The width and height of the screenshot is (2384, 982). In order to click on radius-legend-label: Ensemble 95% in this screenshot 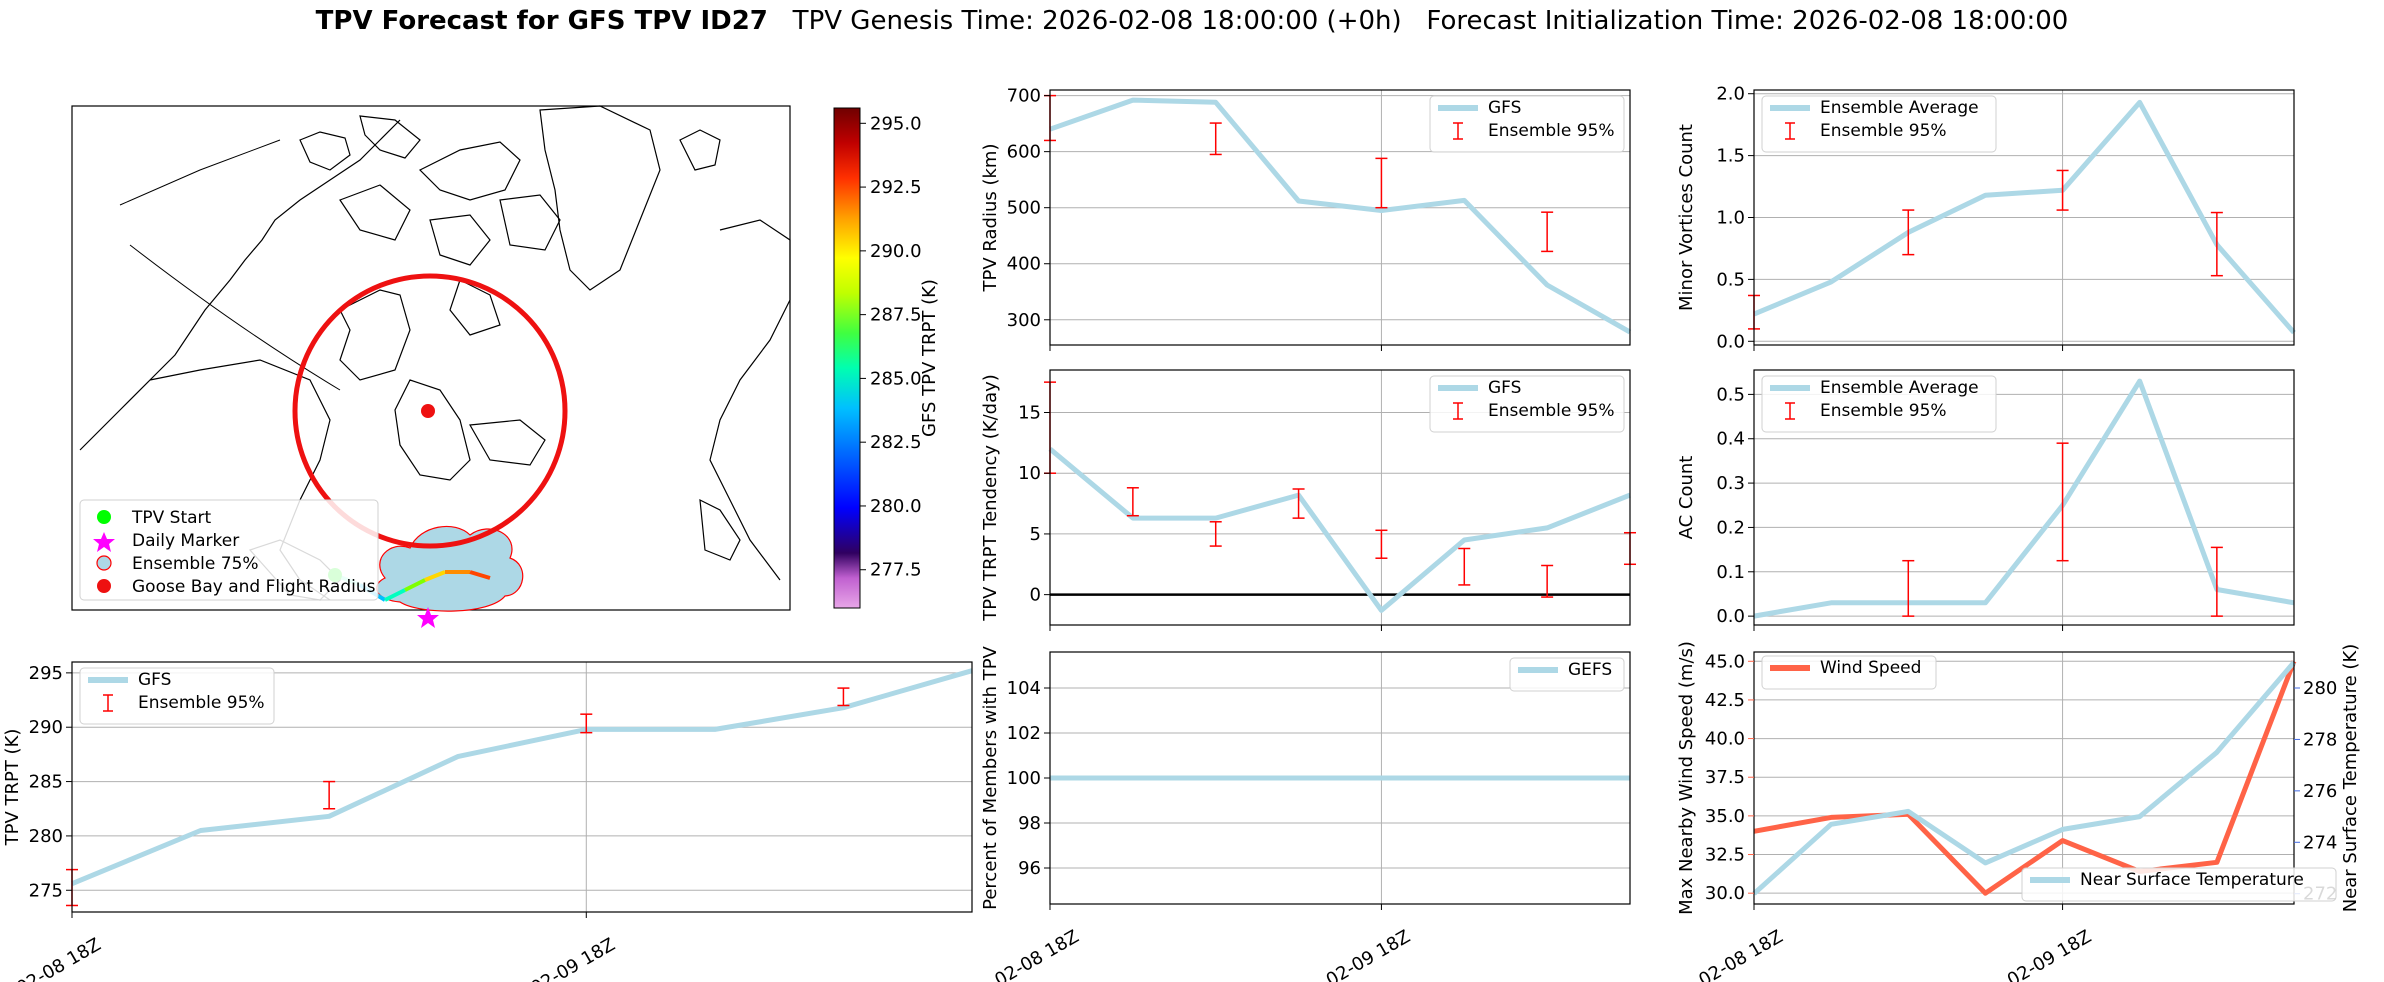, I will do `click(1551, 131)`.